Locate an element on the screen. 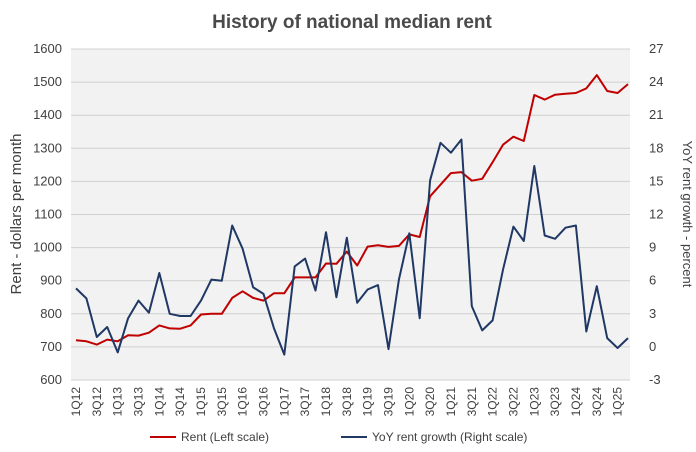 Image resolution: width=696 pixels, height=452 pixels. left-axis-label: Rent - dollars per month is located at coordinates (16, 214).